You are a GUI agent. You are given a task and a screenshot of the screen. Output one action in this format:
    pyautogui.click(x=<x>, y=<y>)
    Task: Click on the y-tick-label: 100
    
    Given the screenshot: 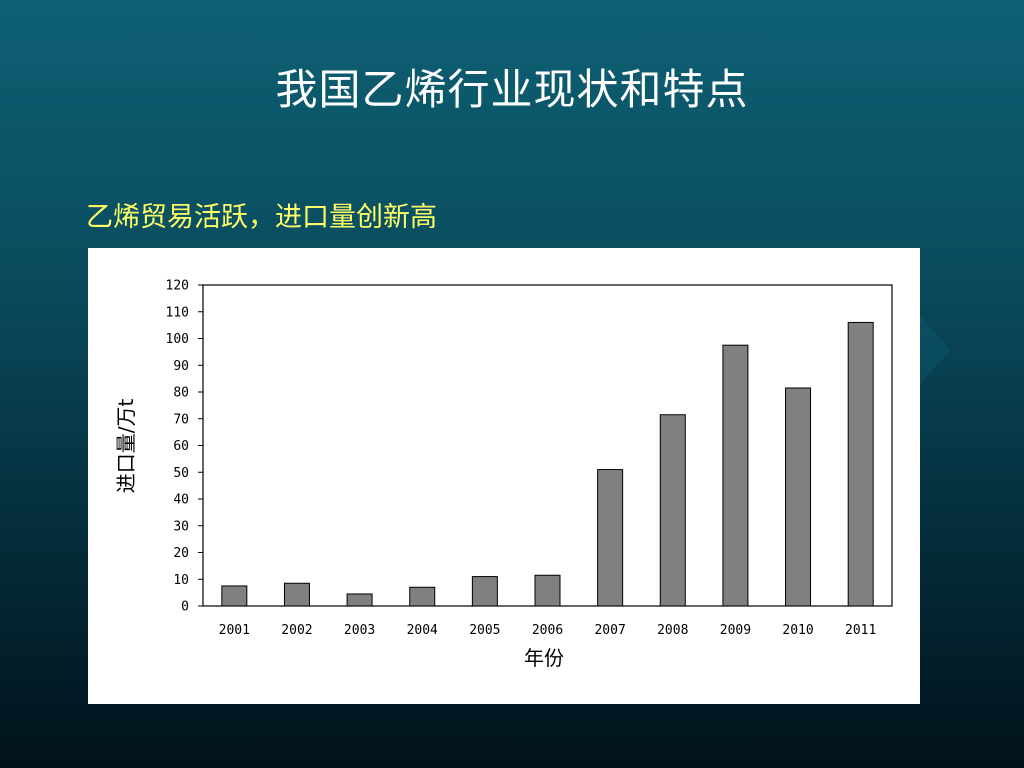 What is the action you would take?
    pyautogui.click(x=177, y=339)
    